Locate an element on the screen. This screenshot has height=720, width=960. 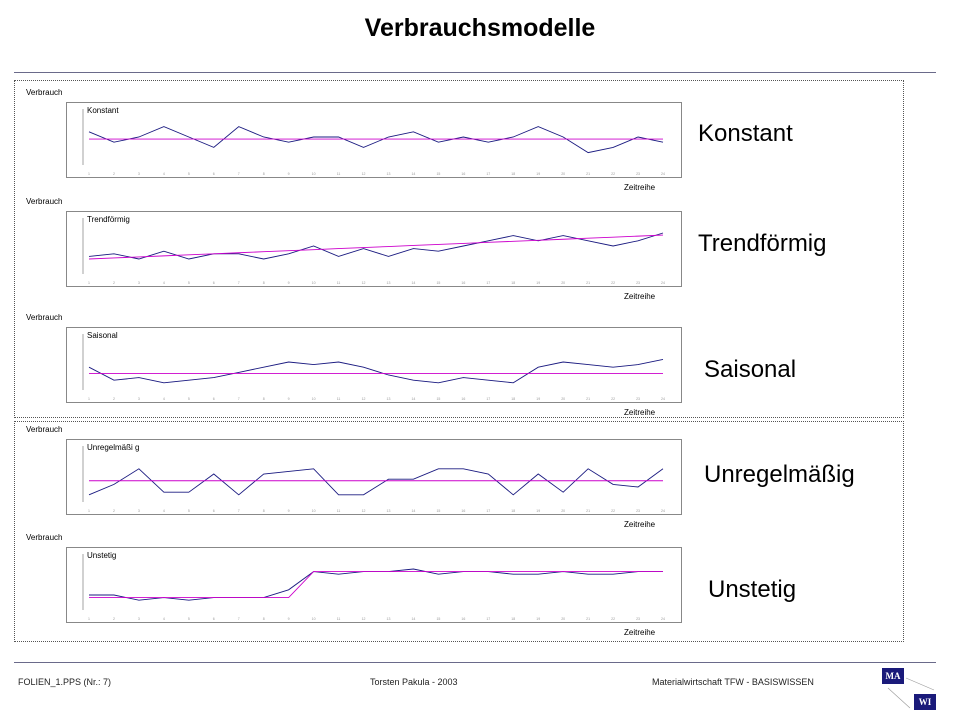
logo-lines is located at coordinates (911, 693).